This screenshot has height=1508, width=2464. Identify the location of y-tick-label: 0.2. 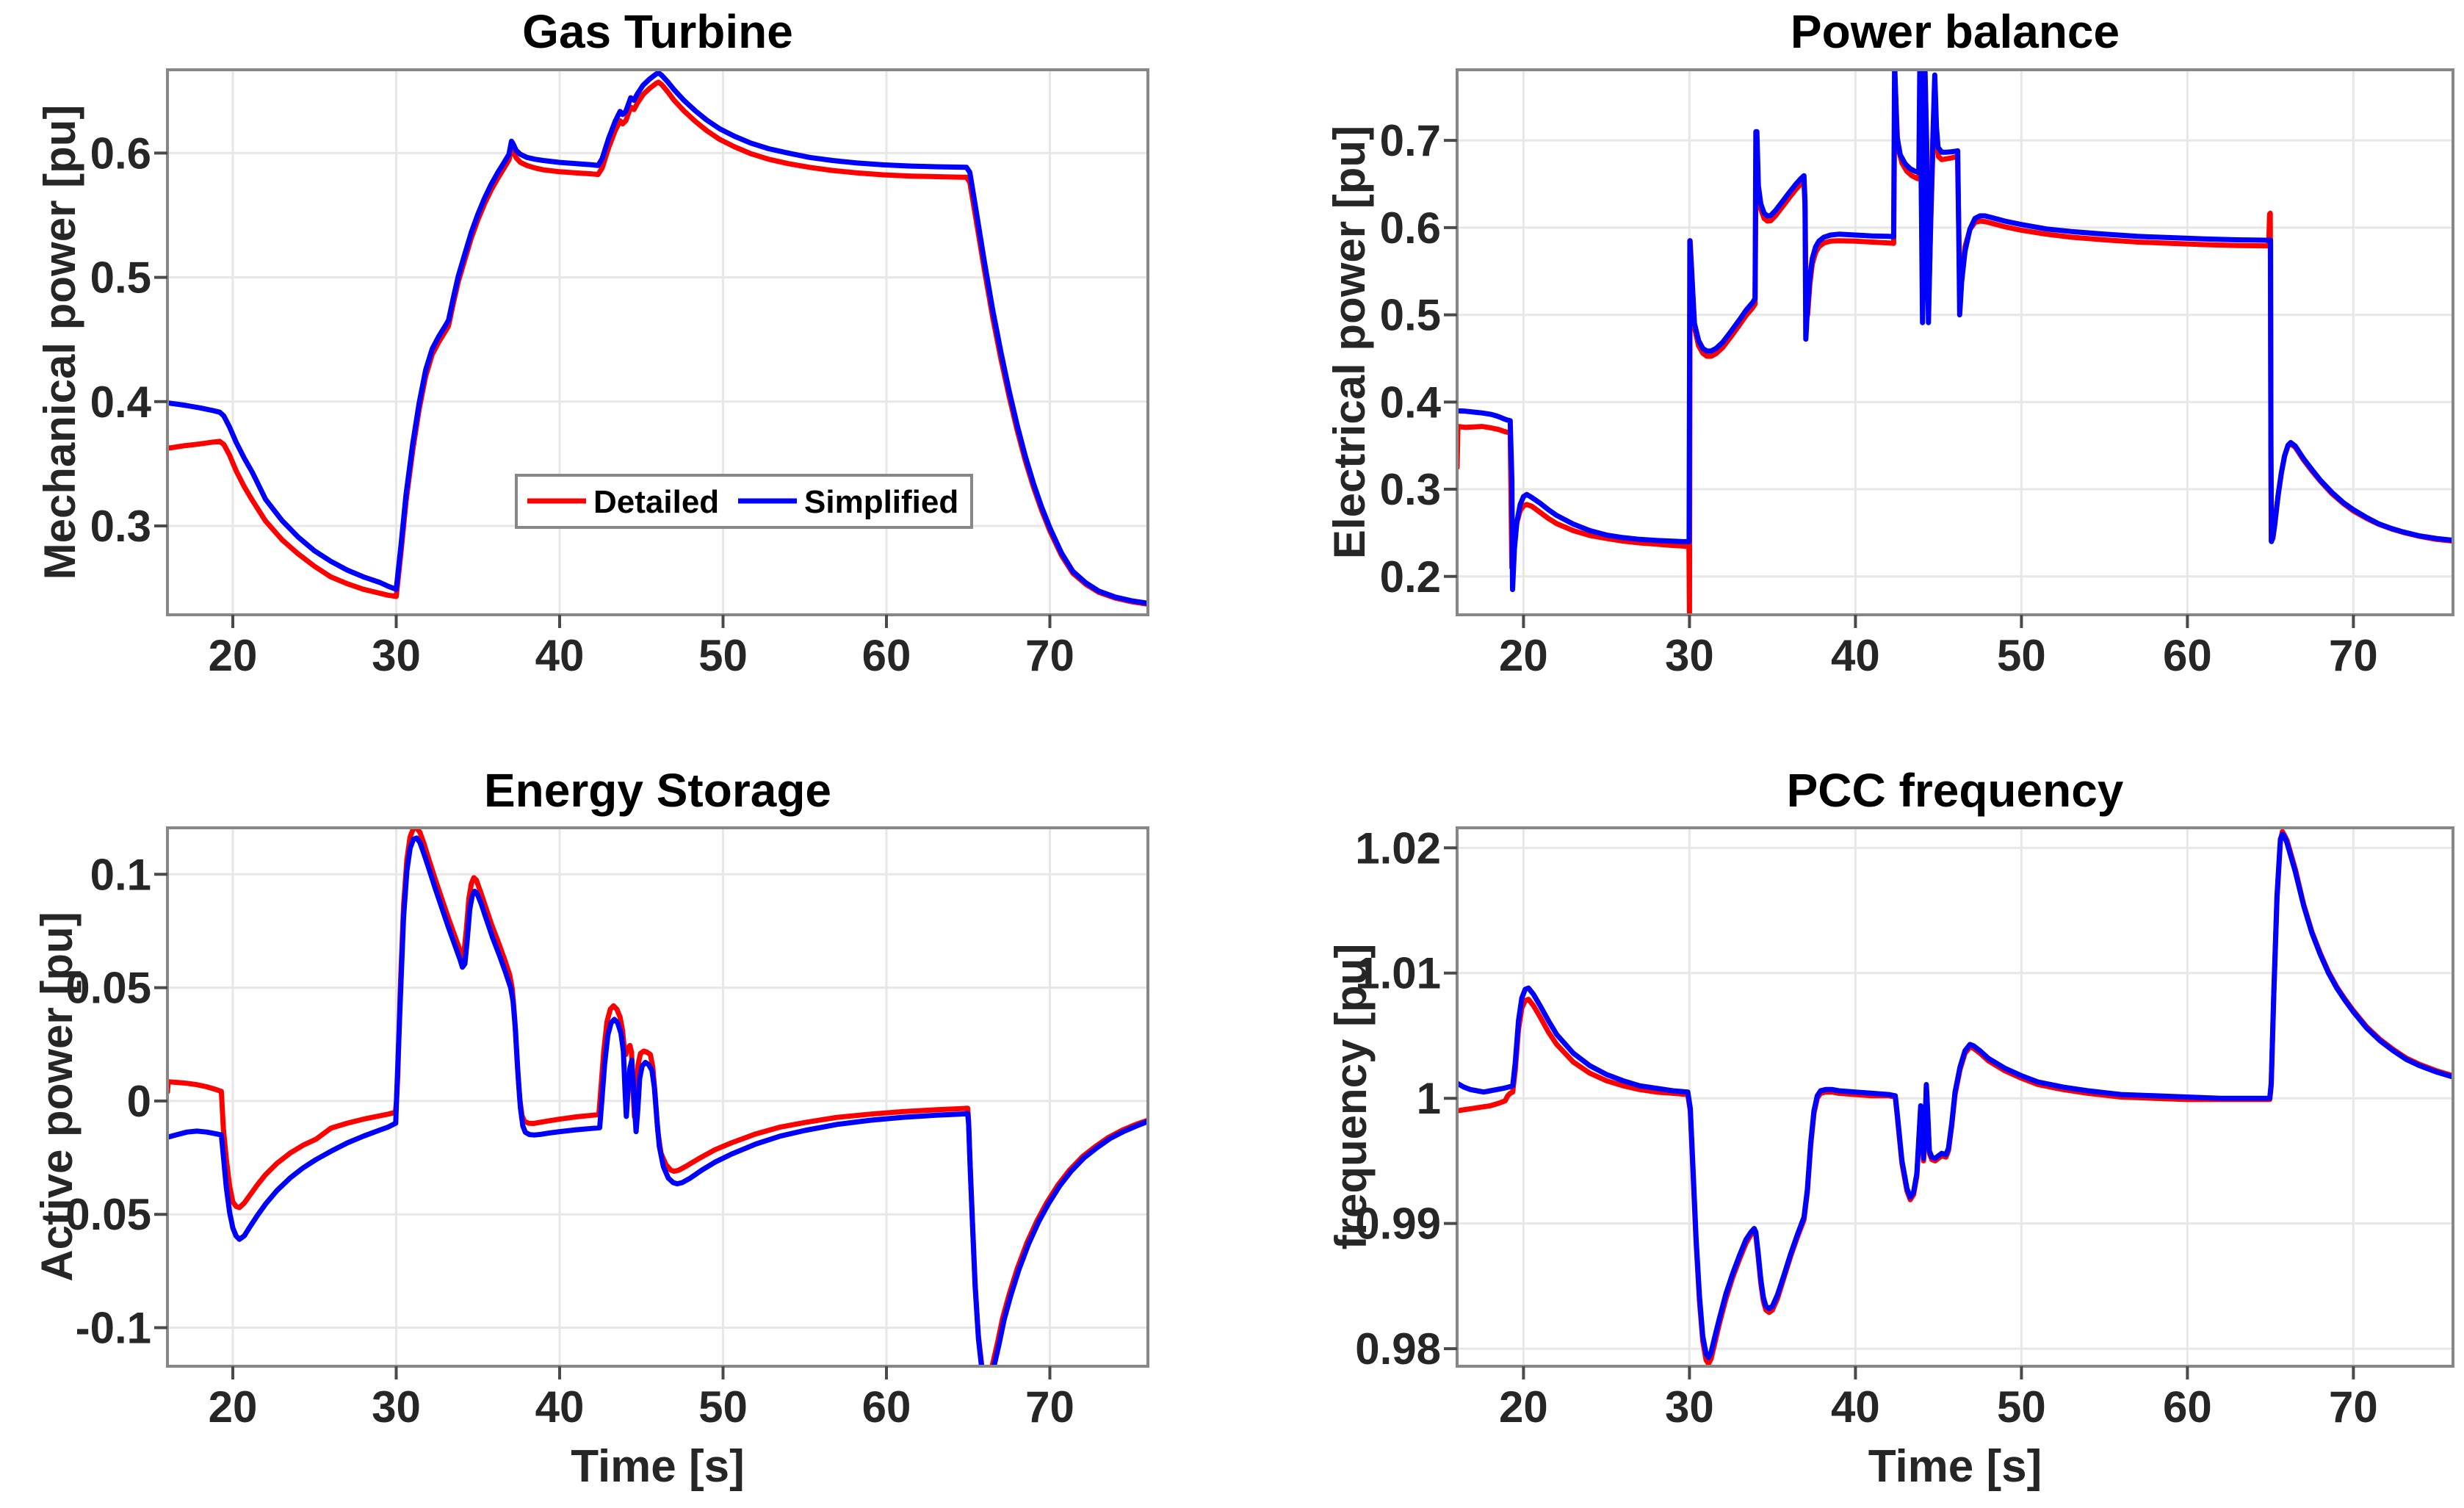
(1410, 577).